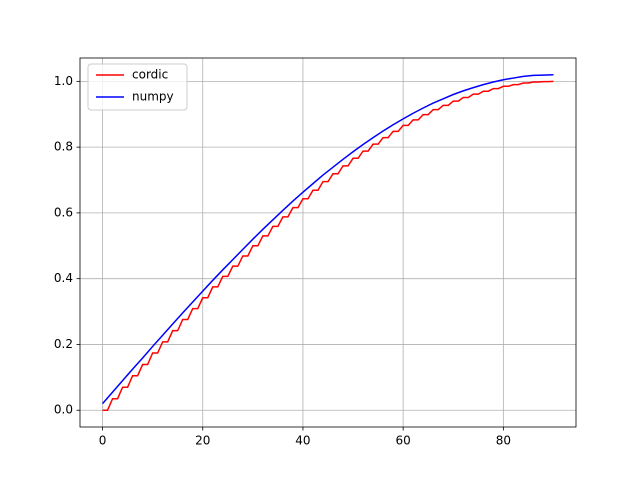  Describe the element at coordinates (63, 147) in the screenshot. I see `y-tick-label: 0.8` at that location.